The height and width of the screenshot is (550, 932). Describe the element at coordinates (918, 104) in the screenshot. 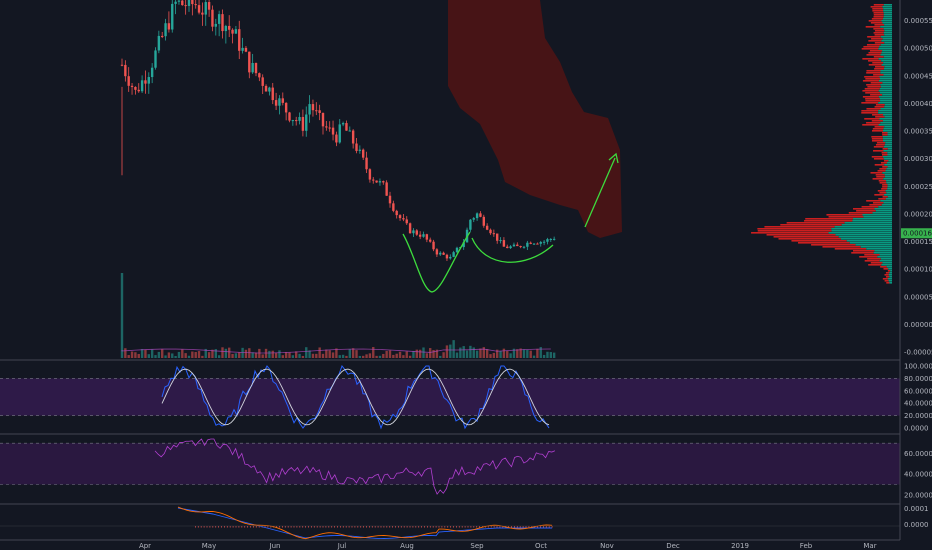

I see `price-axis-tick-label: 0.0004000` at that location.